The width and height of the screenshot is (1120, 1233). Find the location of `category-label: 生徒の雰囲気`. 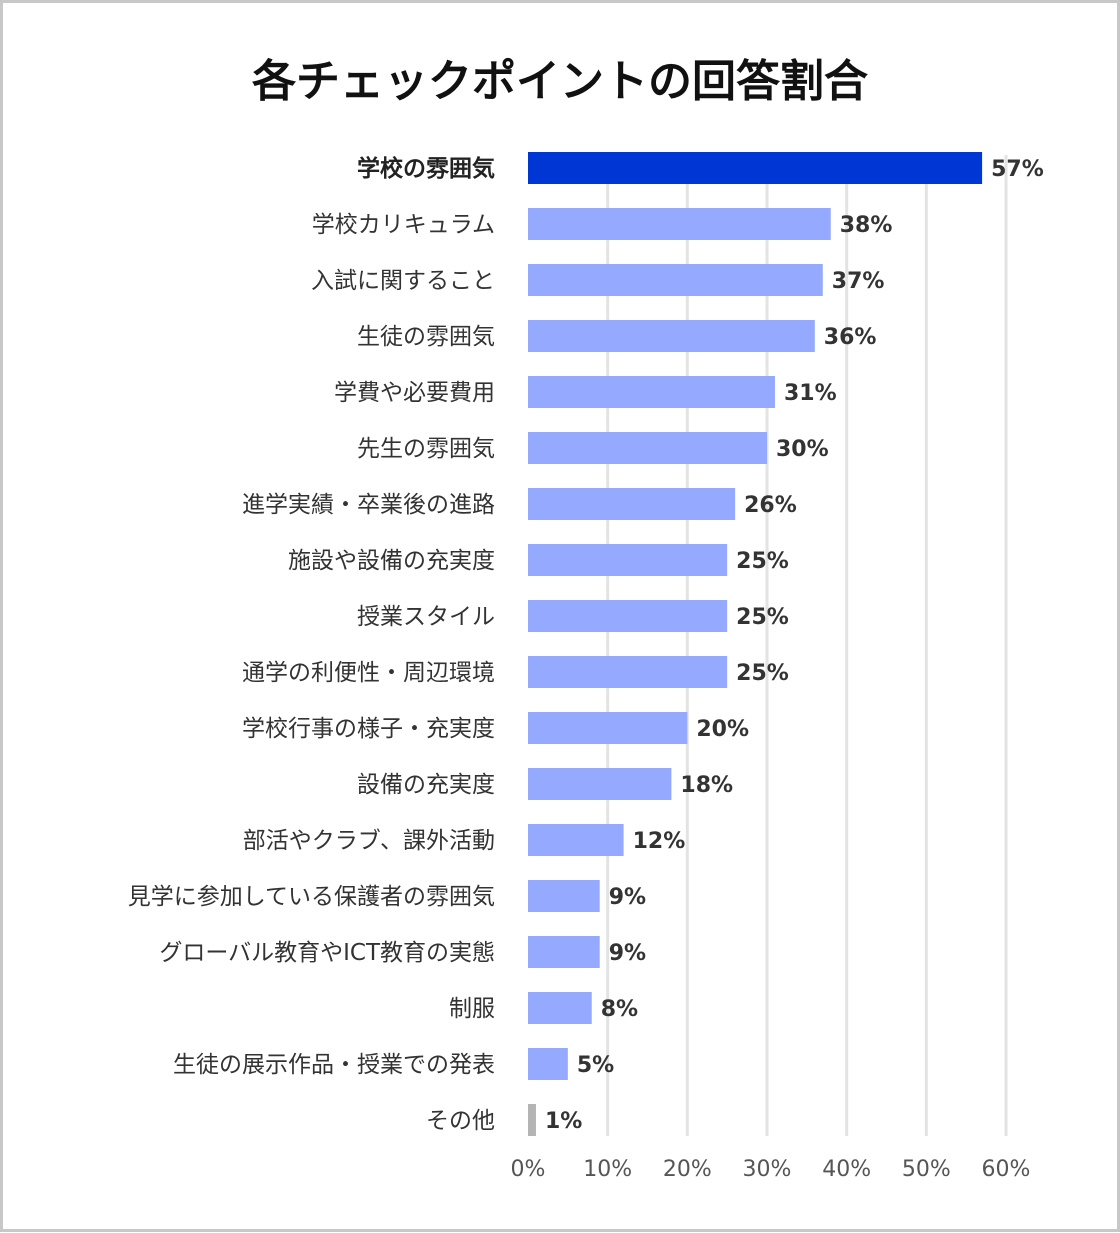

category-label: 生徒の雰囲気 is located at coordinates (426, 337).